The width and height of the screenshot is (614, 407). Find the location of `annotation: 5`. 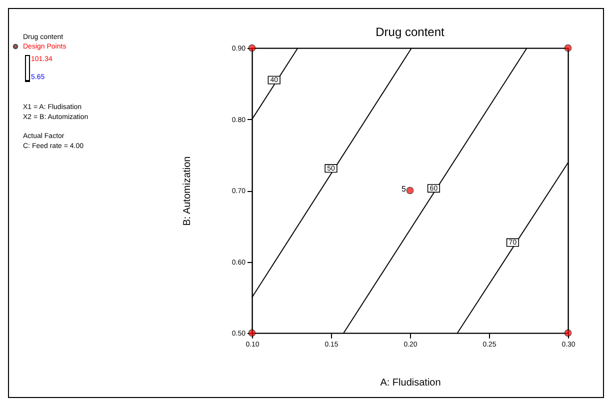

annotation: 5 is located at coordinates (404, 189).